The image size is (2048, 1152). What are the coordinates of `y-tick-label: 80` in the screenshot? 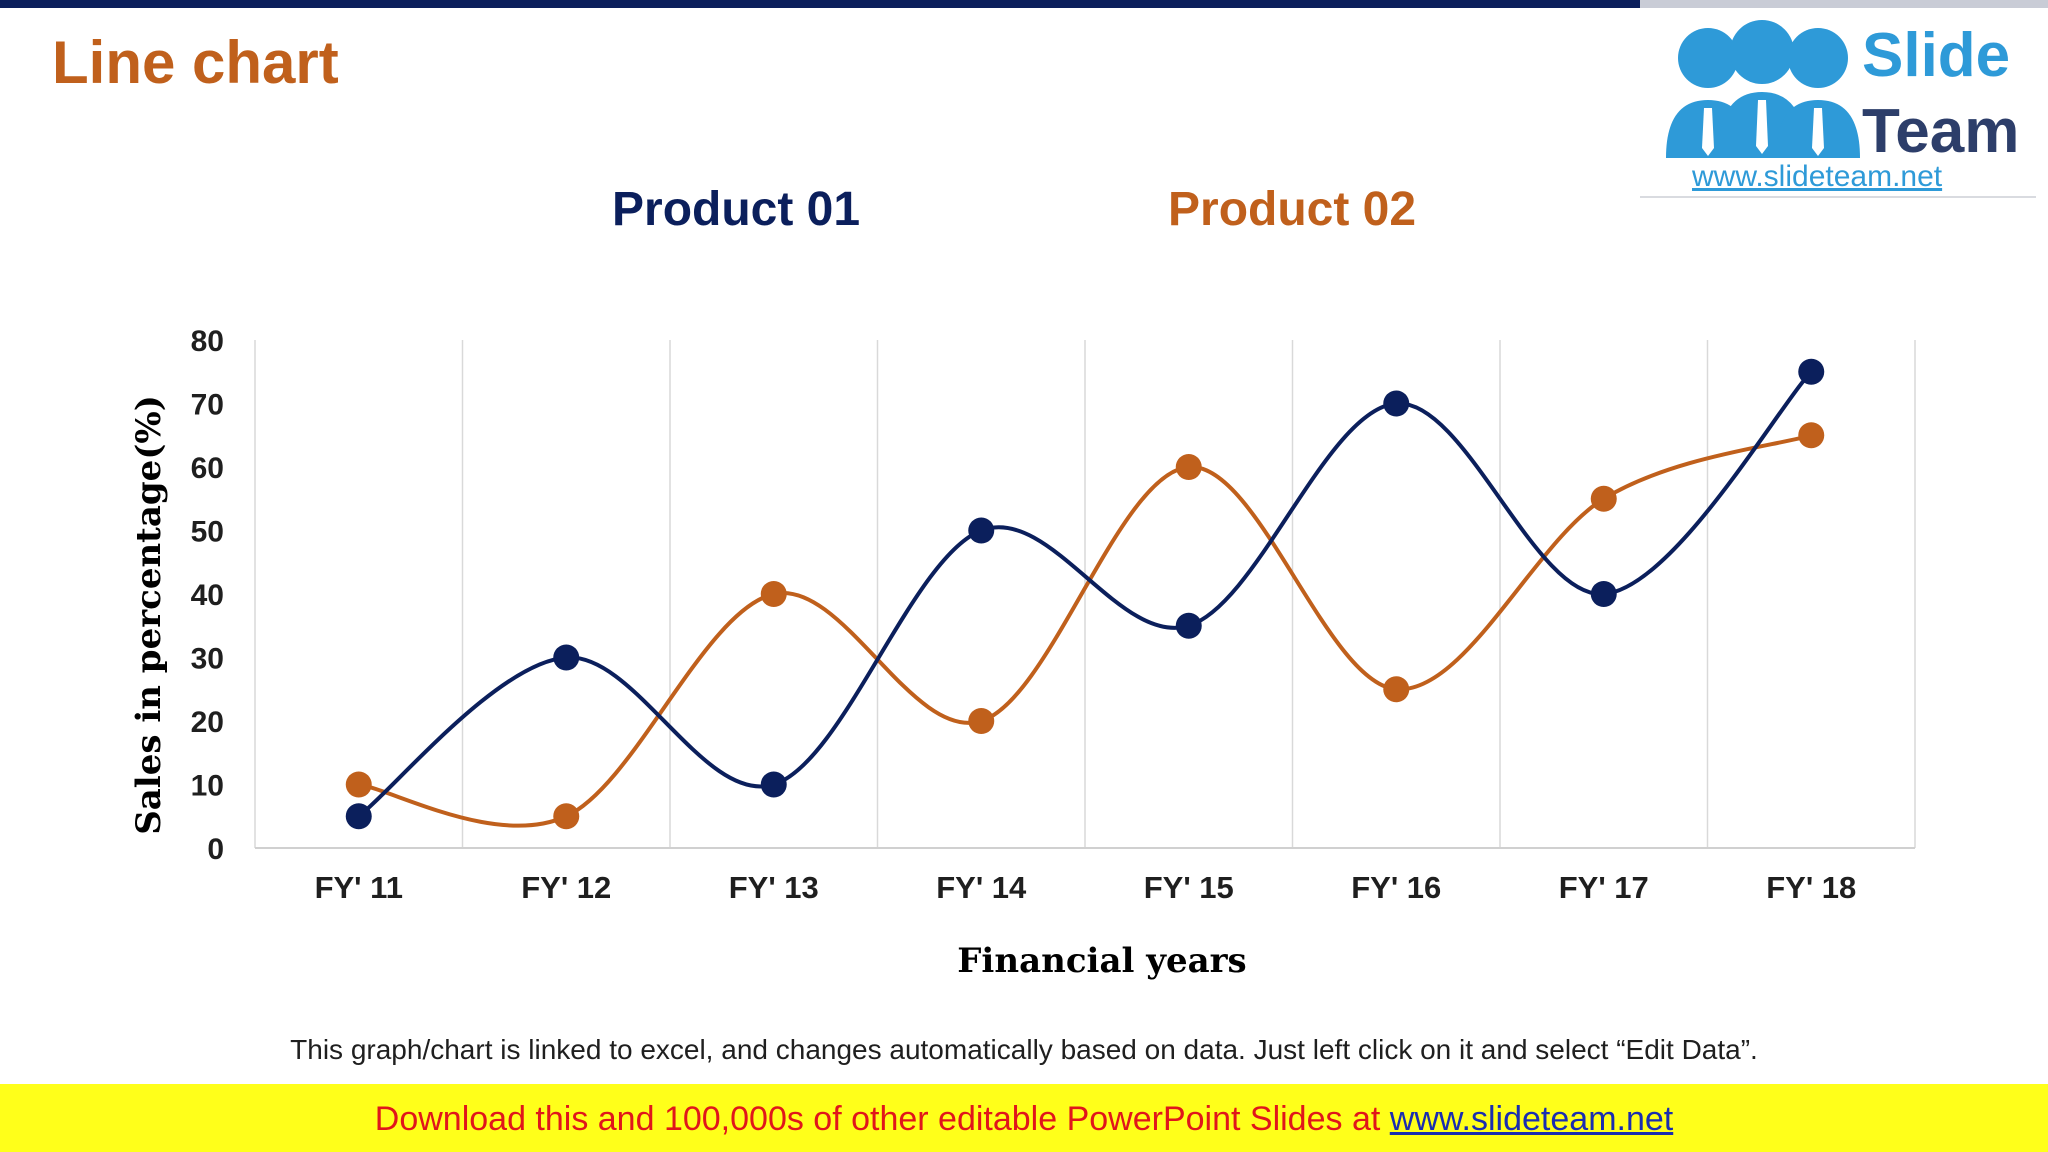 It's located at (207, 341).